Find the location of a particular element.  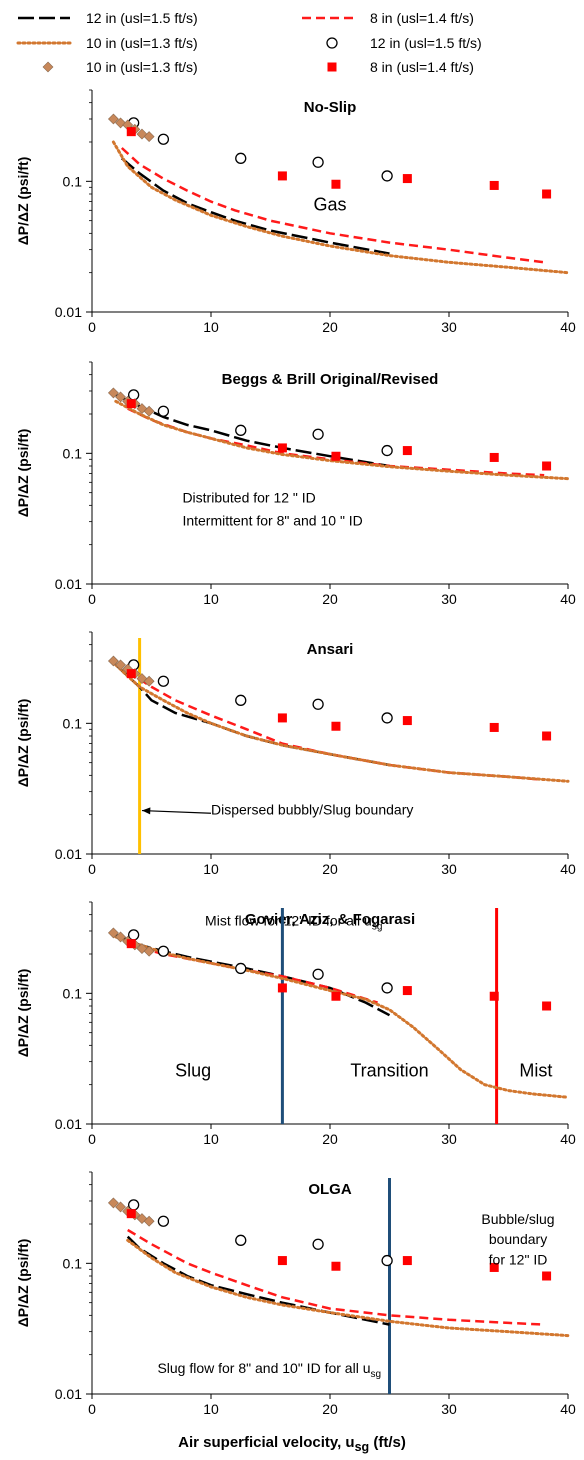

annotation-text: Transition is located at coordinates (389, 1071).